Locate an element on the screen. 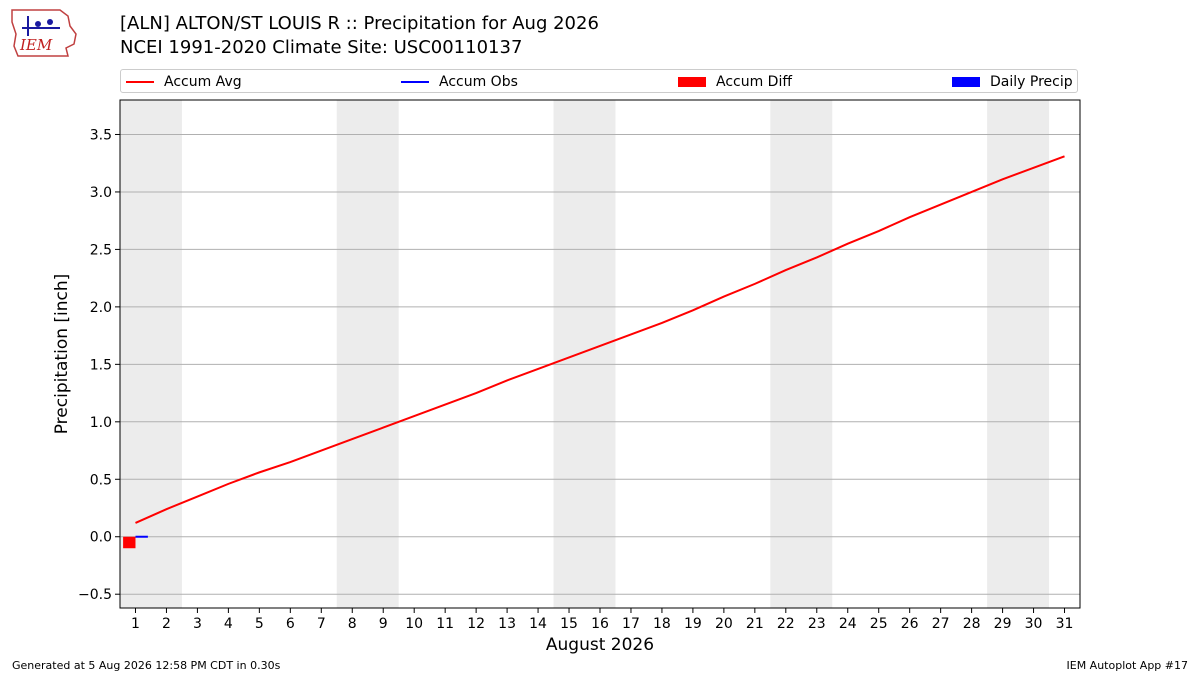  x-tick-label: 8 is located at coordinates (352, 624).